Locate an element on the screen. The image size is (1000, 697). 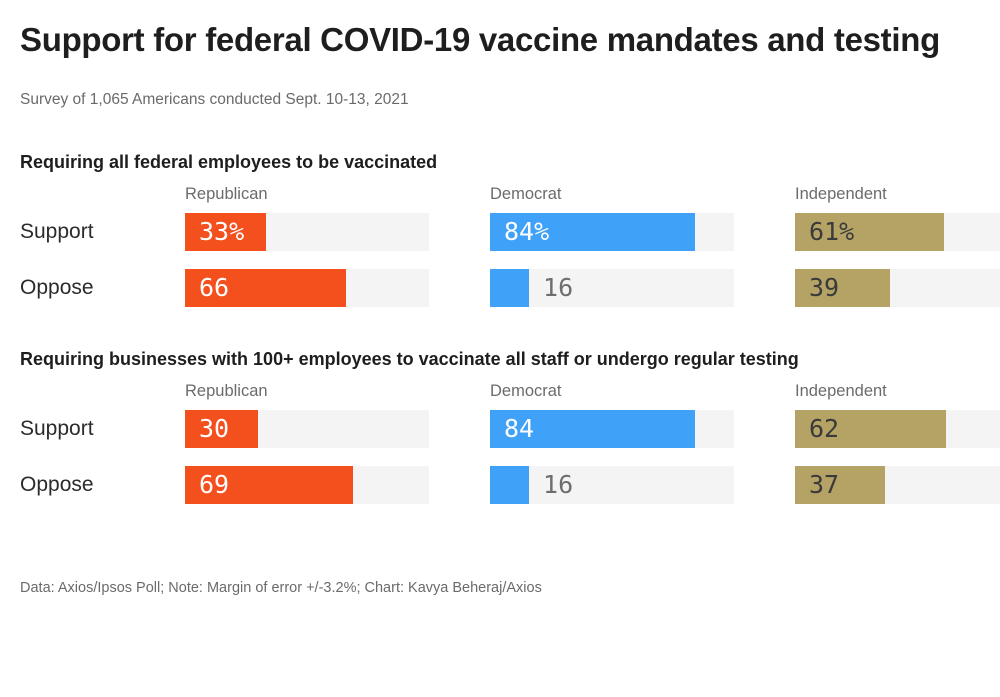
bar-track: 30 is located at coordinates (307, 429).